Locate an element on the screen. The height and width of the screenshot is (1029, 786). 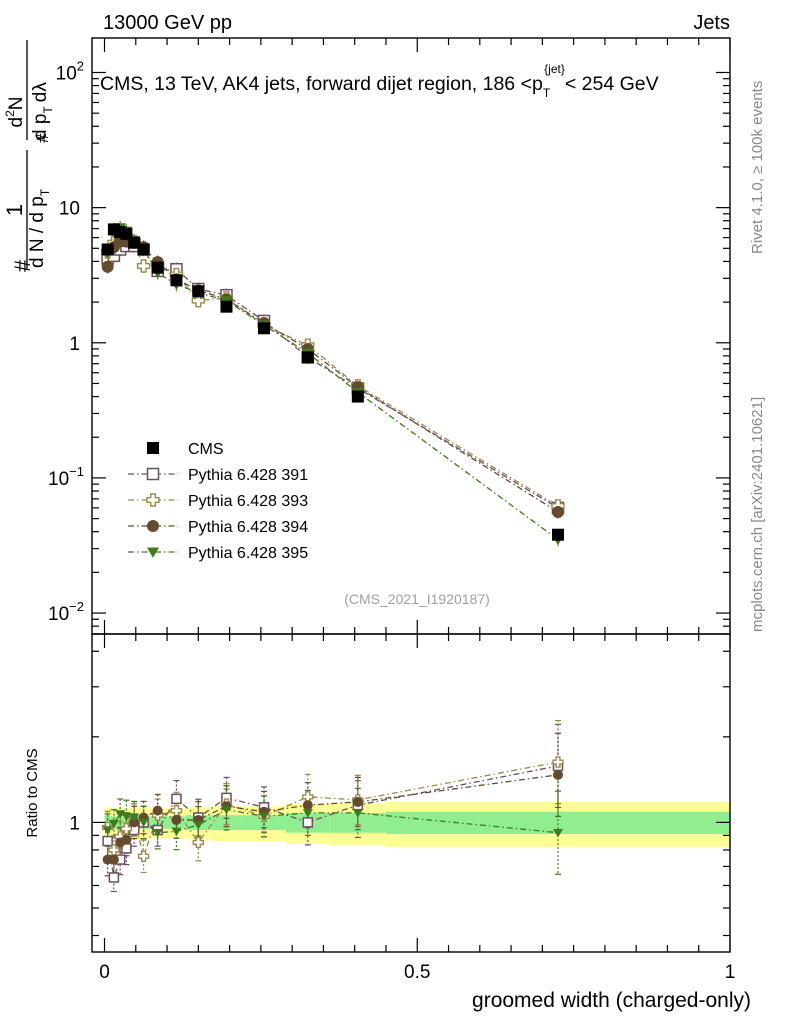
ratio-band-inner is located at coordinates (264, 823).